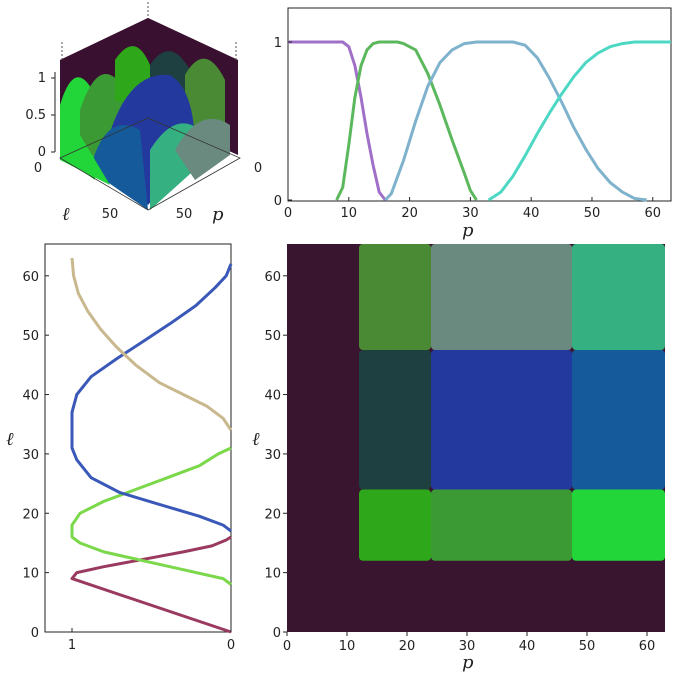 Image resolution: width=692 pixels, height=673 pixels. I want to click on heatmap-ytick-label: 30, so click(272, 455).